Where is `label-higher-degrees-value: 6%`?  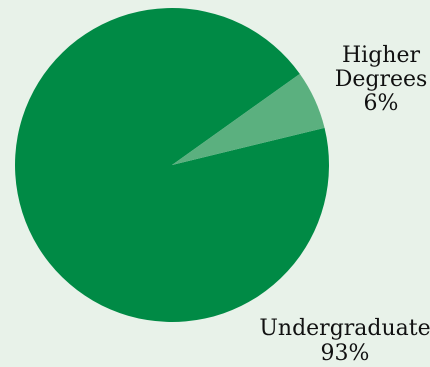
label-higher-degrees-value: 6% is located at coordinates (381, 103).